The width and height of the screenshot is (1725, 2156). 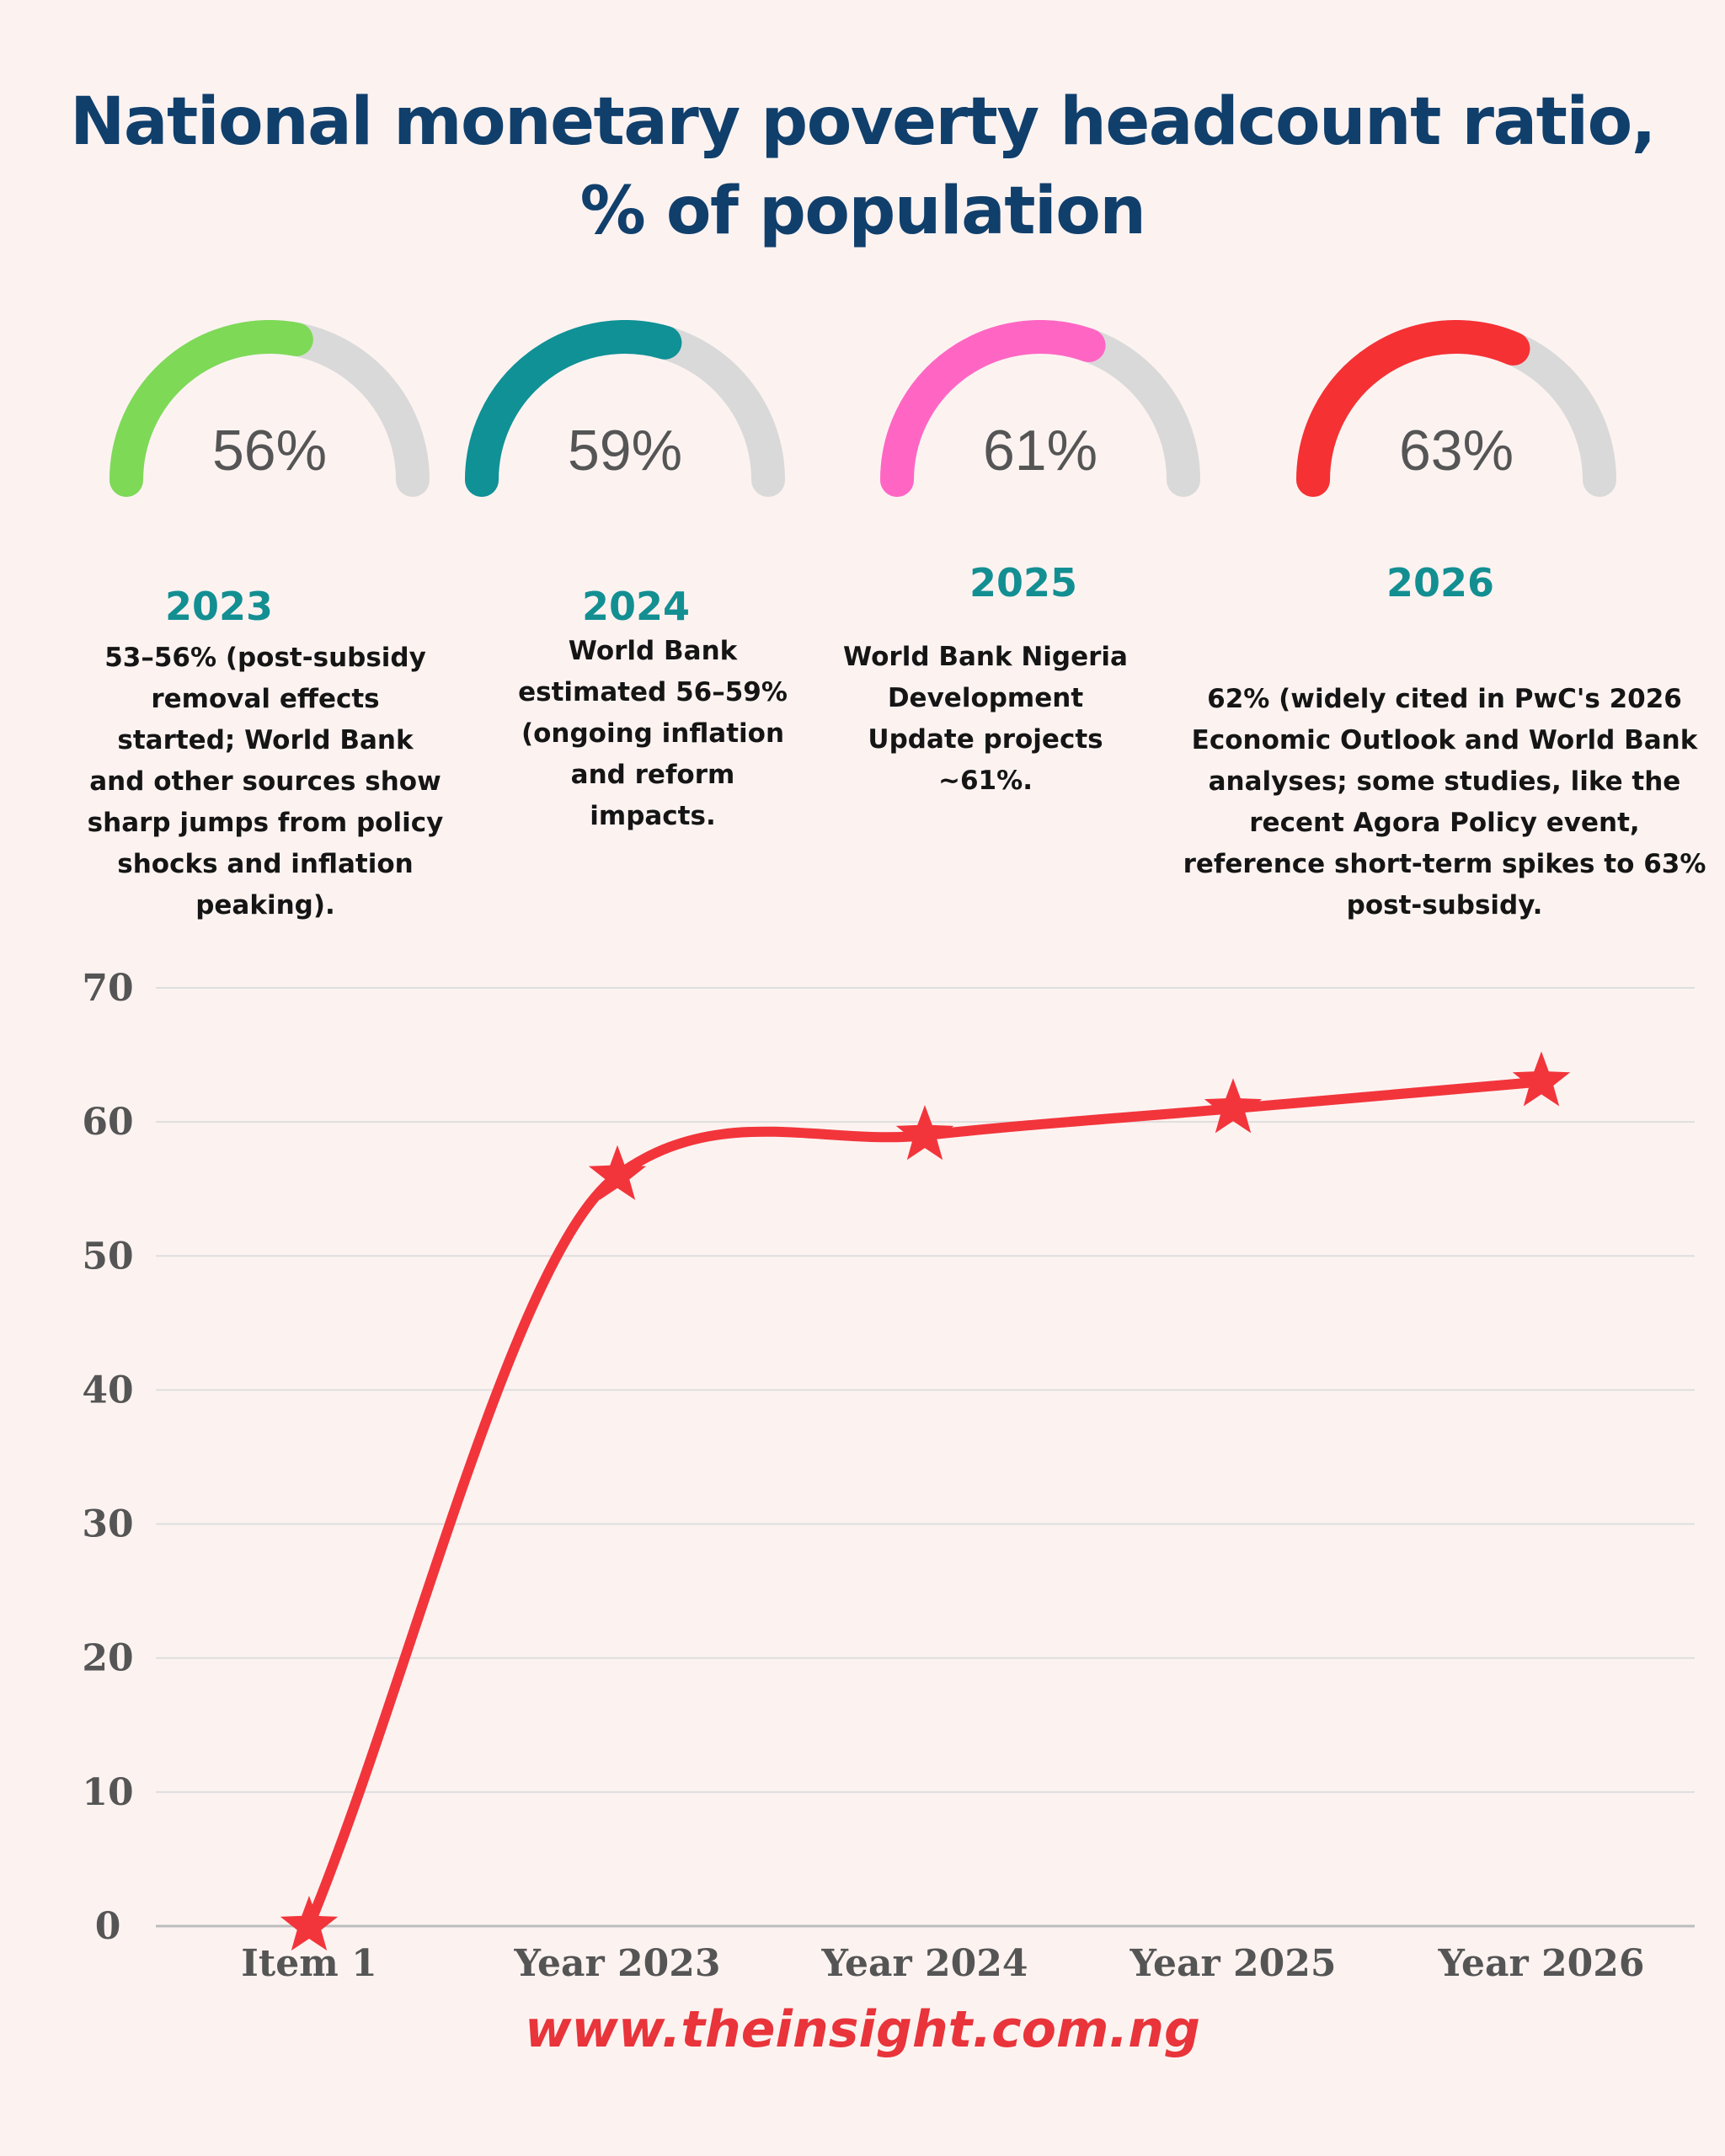 What do you see at coordinates (269, 451) in the screenshot?
I see `gauge-value: 56%` at bounding box center [269, 451].